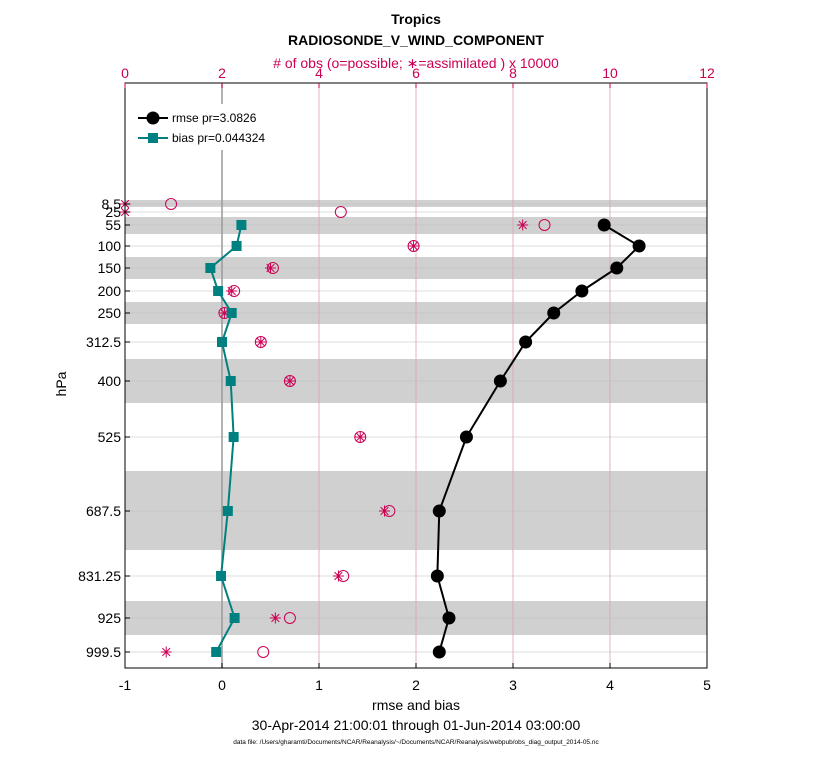 The image size is (830, 760). I want to click on x-tick-label: 1, so click(319, 685).